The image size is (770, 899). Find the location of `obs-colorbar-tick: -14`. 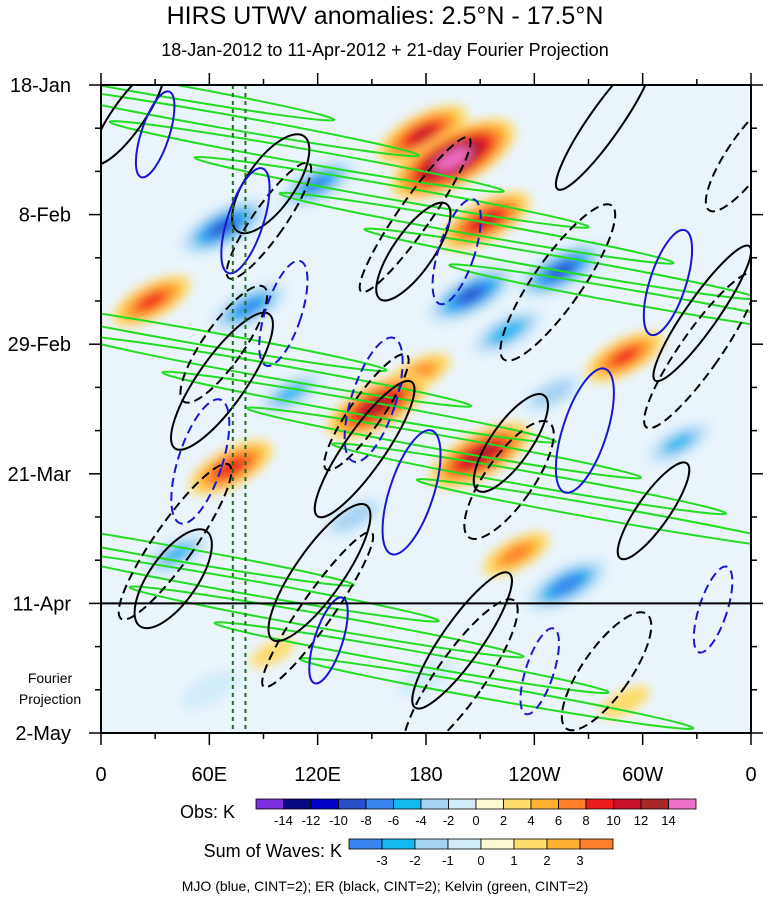

obs-colorbar-tick: -14 is located at coordinates (283, 820).